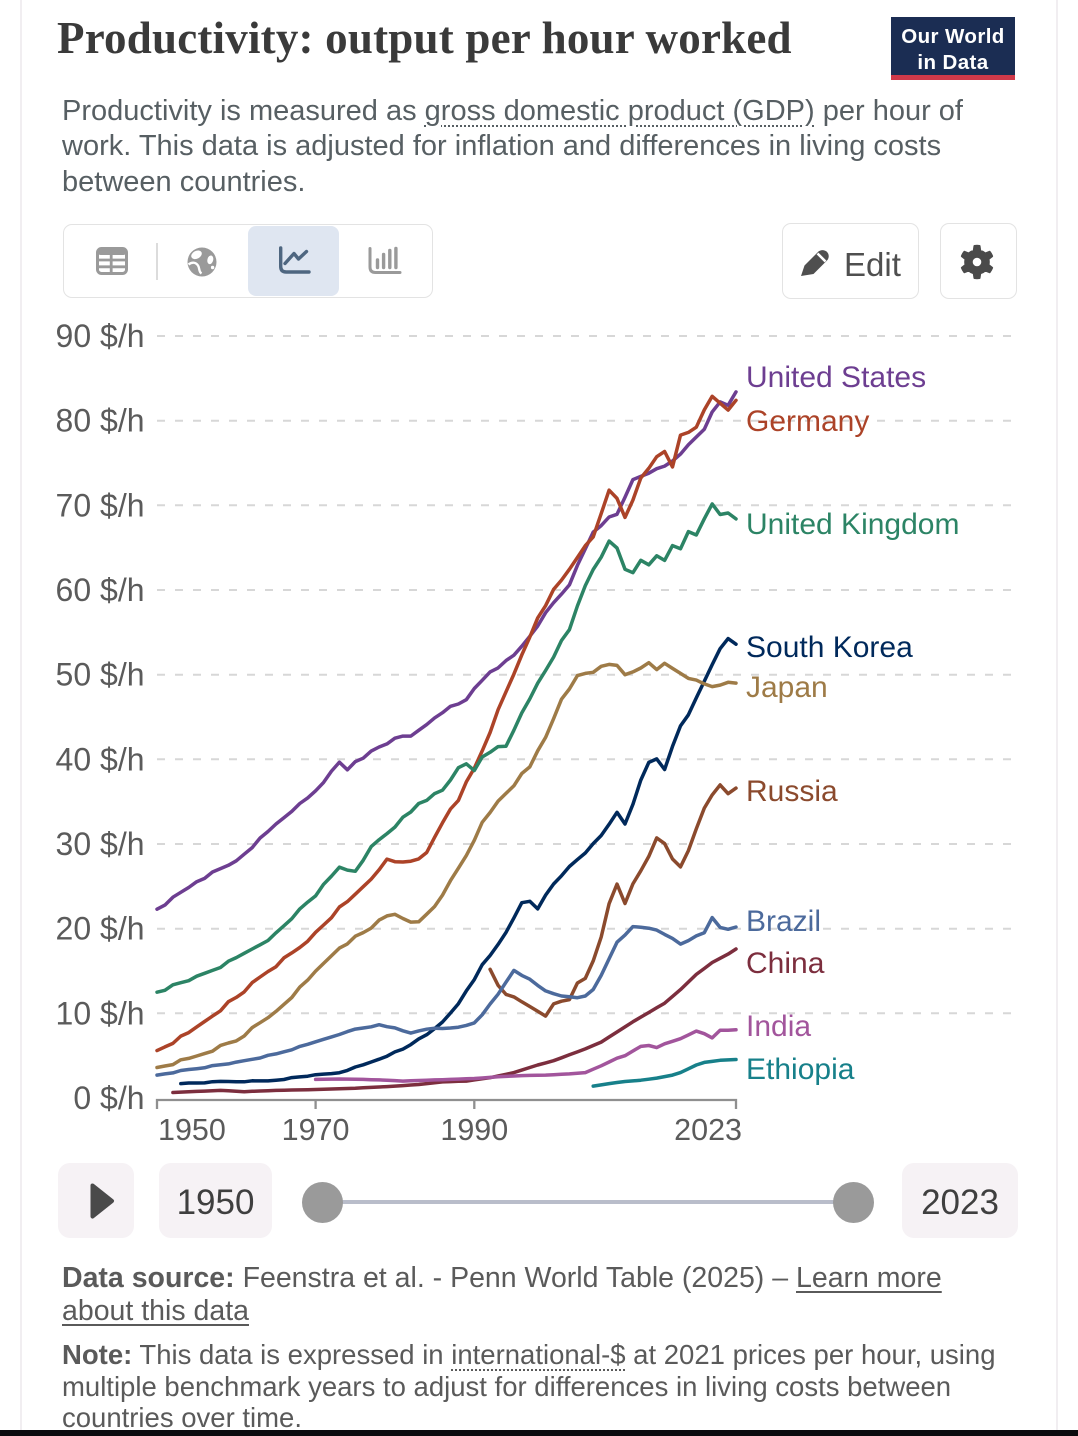 Image resolution: width=1078 pixels, height=1436 pixels. I want to click on svg-text: 0 $/h, so click(108, 1098).